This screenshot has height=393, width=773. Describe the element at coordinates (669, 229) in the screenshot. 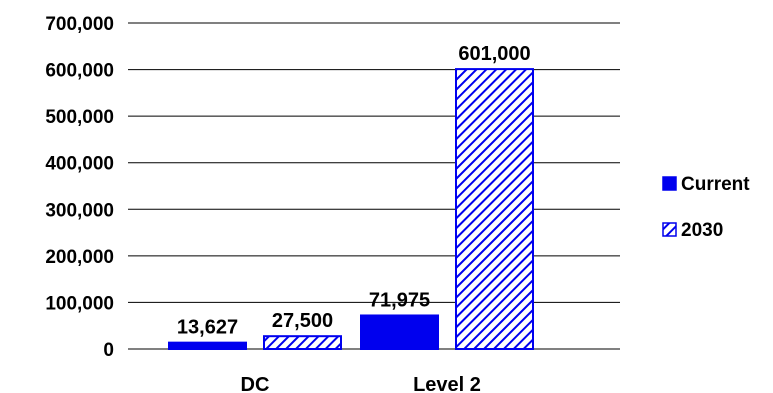

I see `legend-swatch-2030` at that location.